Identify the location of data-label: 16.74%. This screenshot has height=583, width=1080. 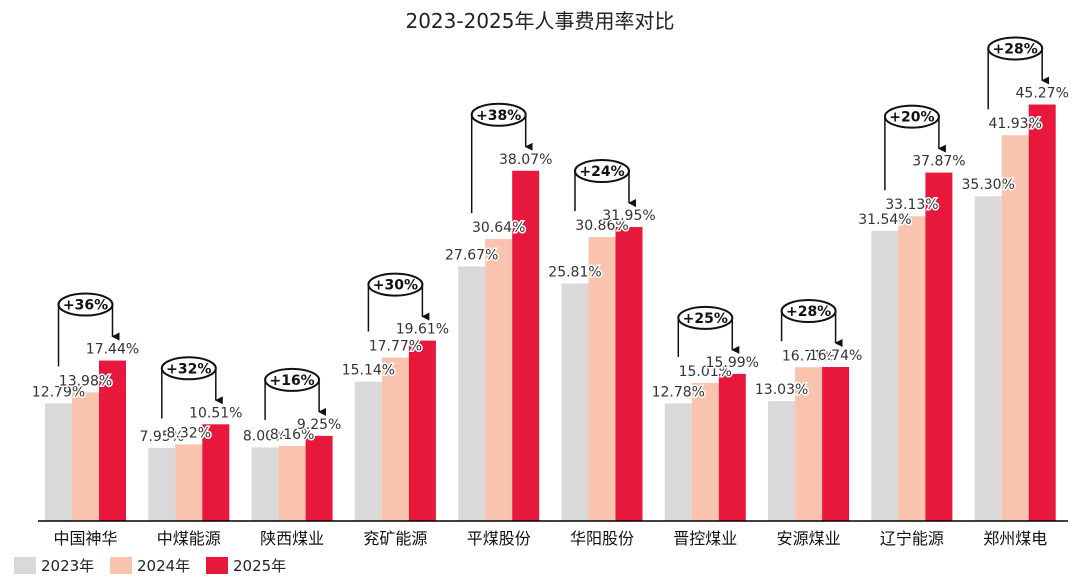
(835, 356).